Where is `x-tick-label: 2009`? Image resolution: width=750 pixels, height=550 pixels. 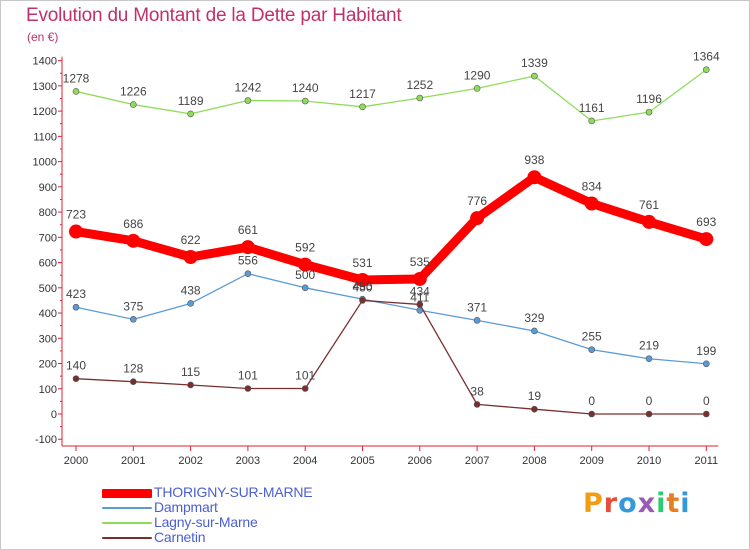 x-tick-label: 2009 is located at coordinates (591, 461).